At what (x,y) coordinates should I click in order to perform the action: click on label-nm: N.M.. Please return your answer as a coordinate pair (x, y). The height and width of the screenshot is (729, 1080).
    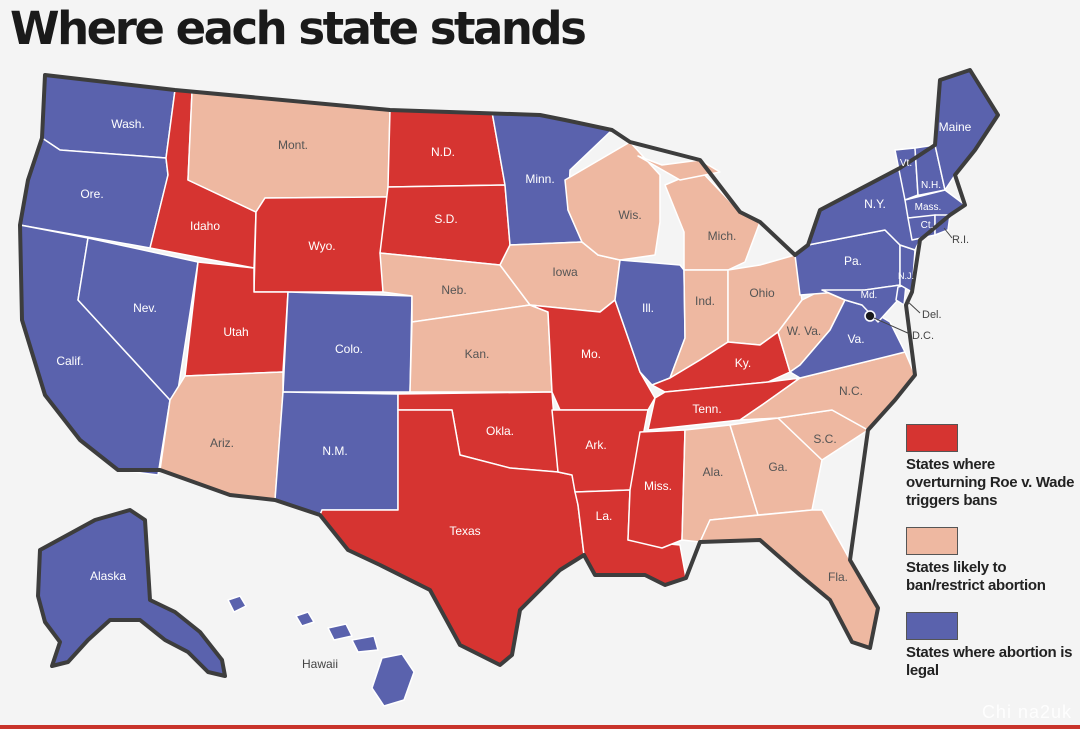
    Looking at the image, I should click on (334, 451).